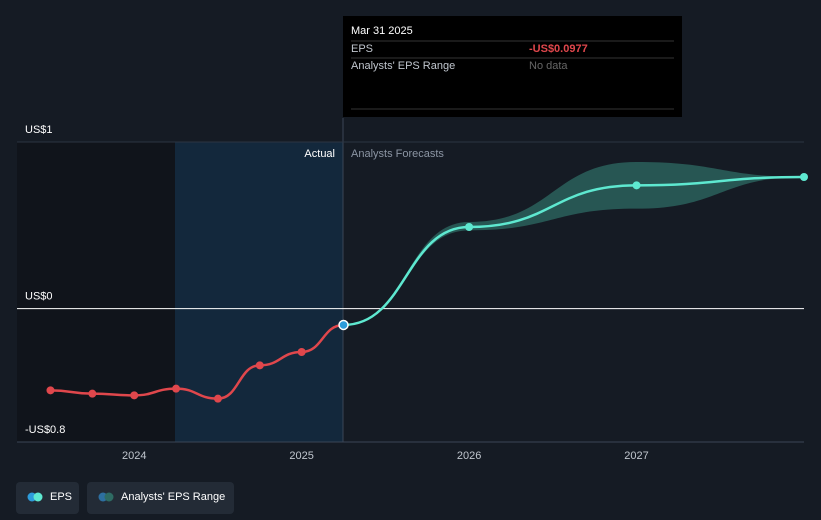  Describe the element at coordinates (61, 497) in the screenshot. I see `legend-label: EPS` at that location.